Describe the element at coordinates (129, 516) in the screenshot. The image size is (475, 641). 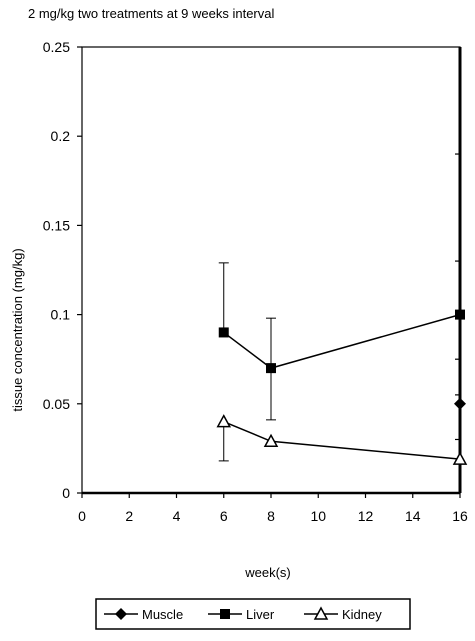
I see `x-tick-label: 2` at that location.